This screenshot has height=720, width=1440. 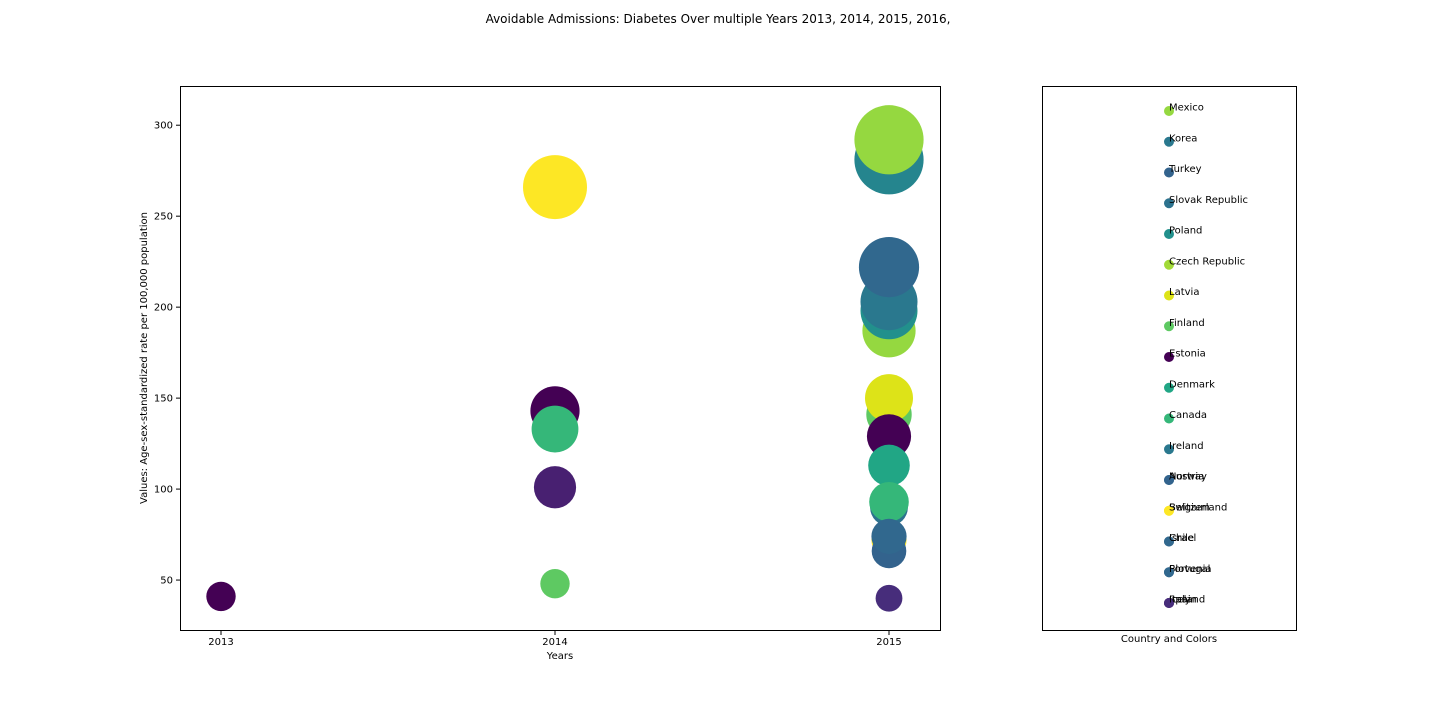 What do you see at coordinates (163, 217) in the screenshot?
I see `y-tick-label: 250` at bounding box center [163, 217].